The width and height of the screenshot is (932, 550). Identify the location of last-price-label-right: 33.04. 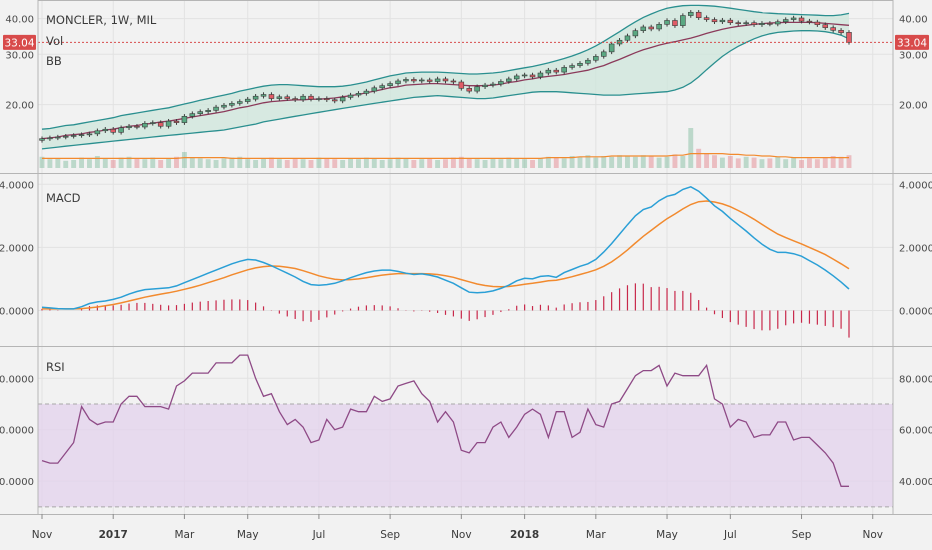
(912, 43).